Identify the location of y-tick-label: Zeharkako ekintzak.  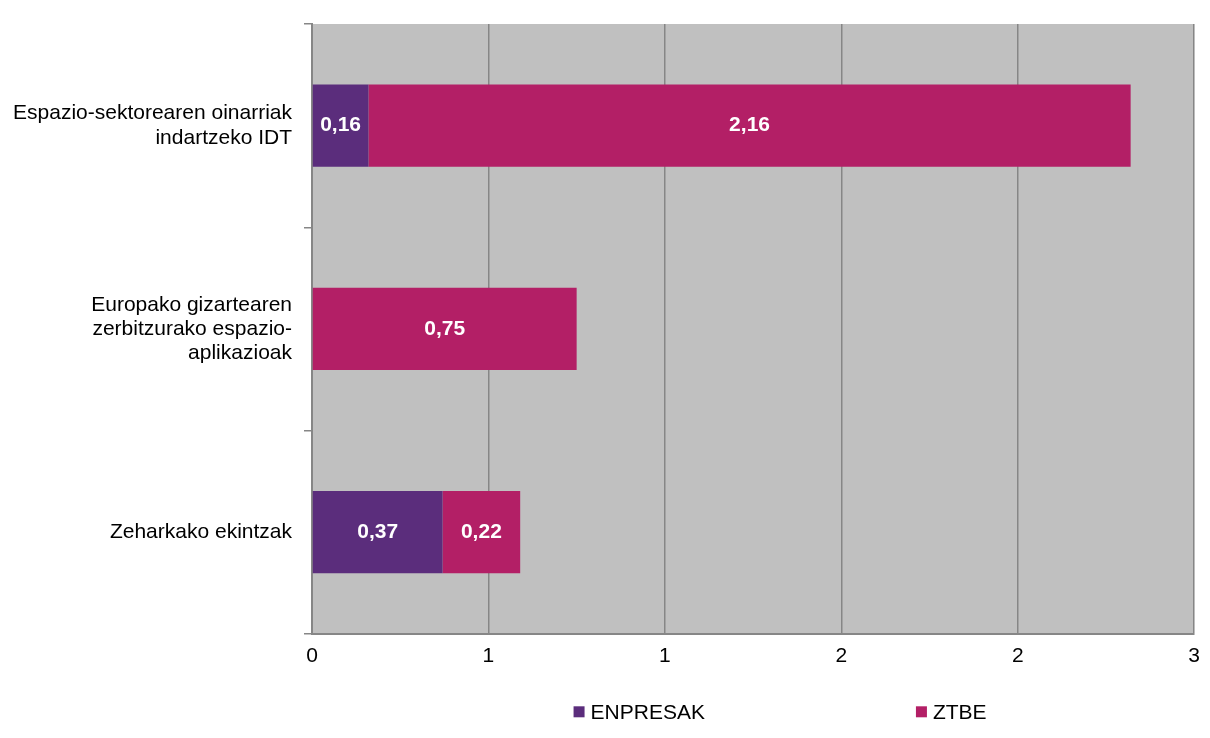
(201, 530).